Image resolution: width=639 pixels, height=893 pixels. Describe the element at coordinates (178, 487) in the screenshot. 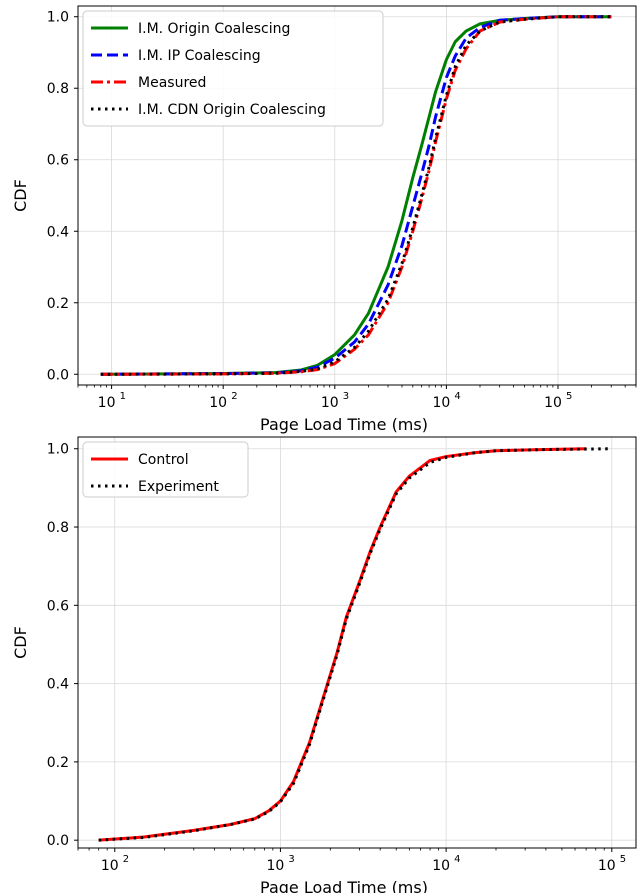

I see `legend-label: Experiment` at that location.